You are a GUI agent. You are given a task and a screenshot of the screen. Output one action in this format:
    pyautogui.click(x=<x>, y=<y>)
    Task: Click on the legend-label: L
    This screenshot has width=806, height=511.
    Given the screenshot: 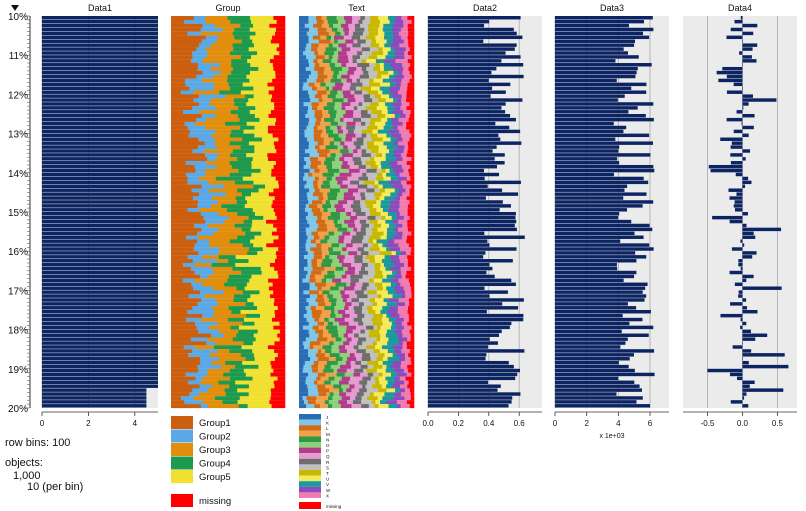 What is the action you would take?
    pyautogui.click(x=327, y=428)
    